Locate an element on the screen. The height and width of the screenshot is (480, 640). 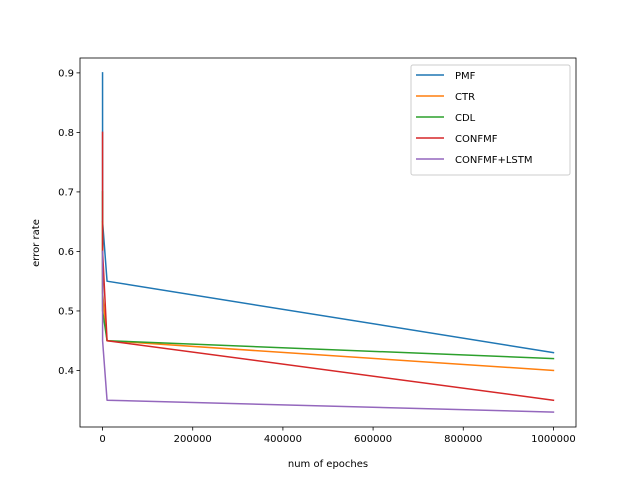
legend-label-confmf-lstm: CONFMF+LSTM is located at coordinates (494, 160).